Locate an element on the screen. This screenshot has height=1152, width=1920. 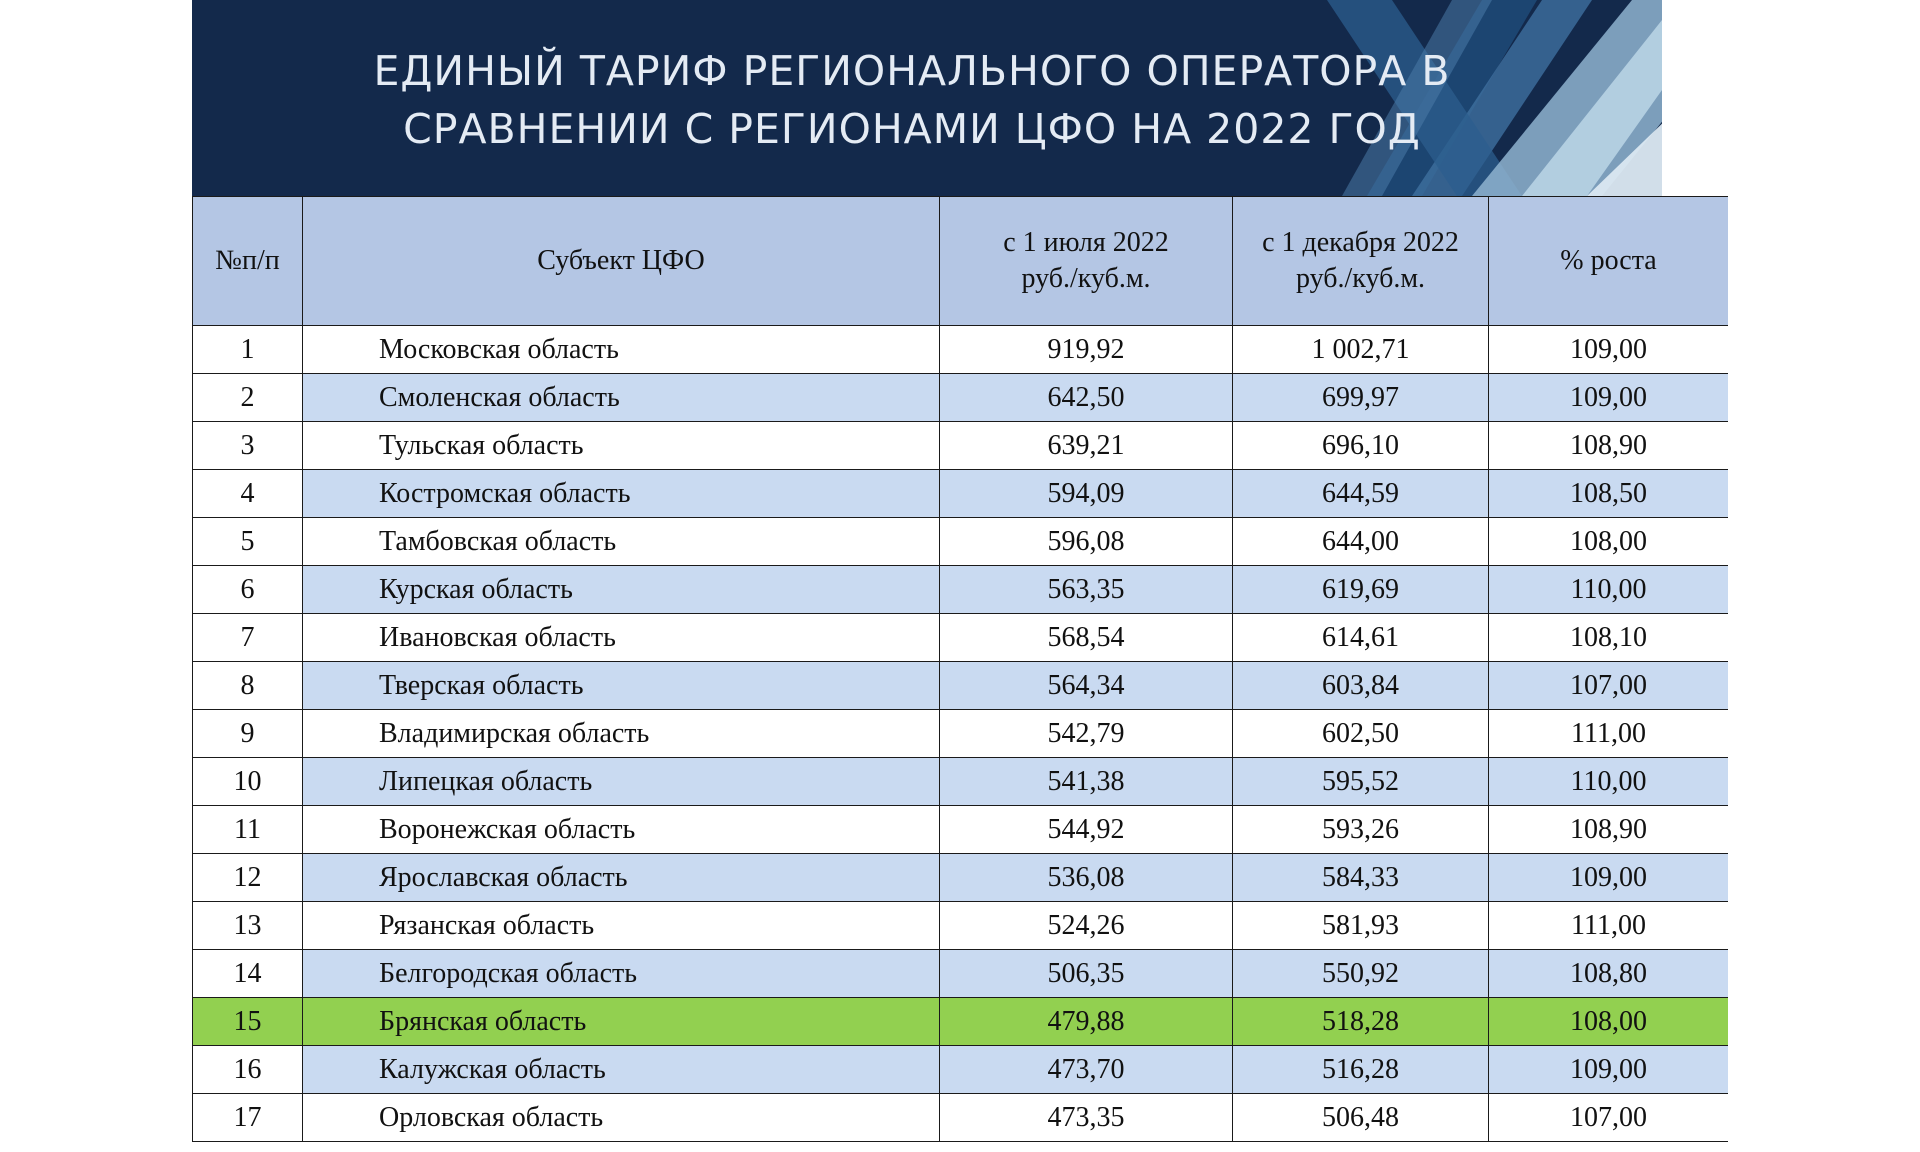
cell-growth-percent: 108,00 is located at coordinates (1608, 541).